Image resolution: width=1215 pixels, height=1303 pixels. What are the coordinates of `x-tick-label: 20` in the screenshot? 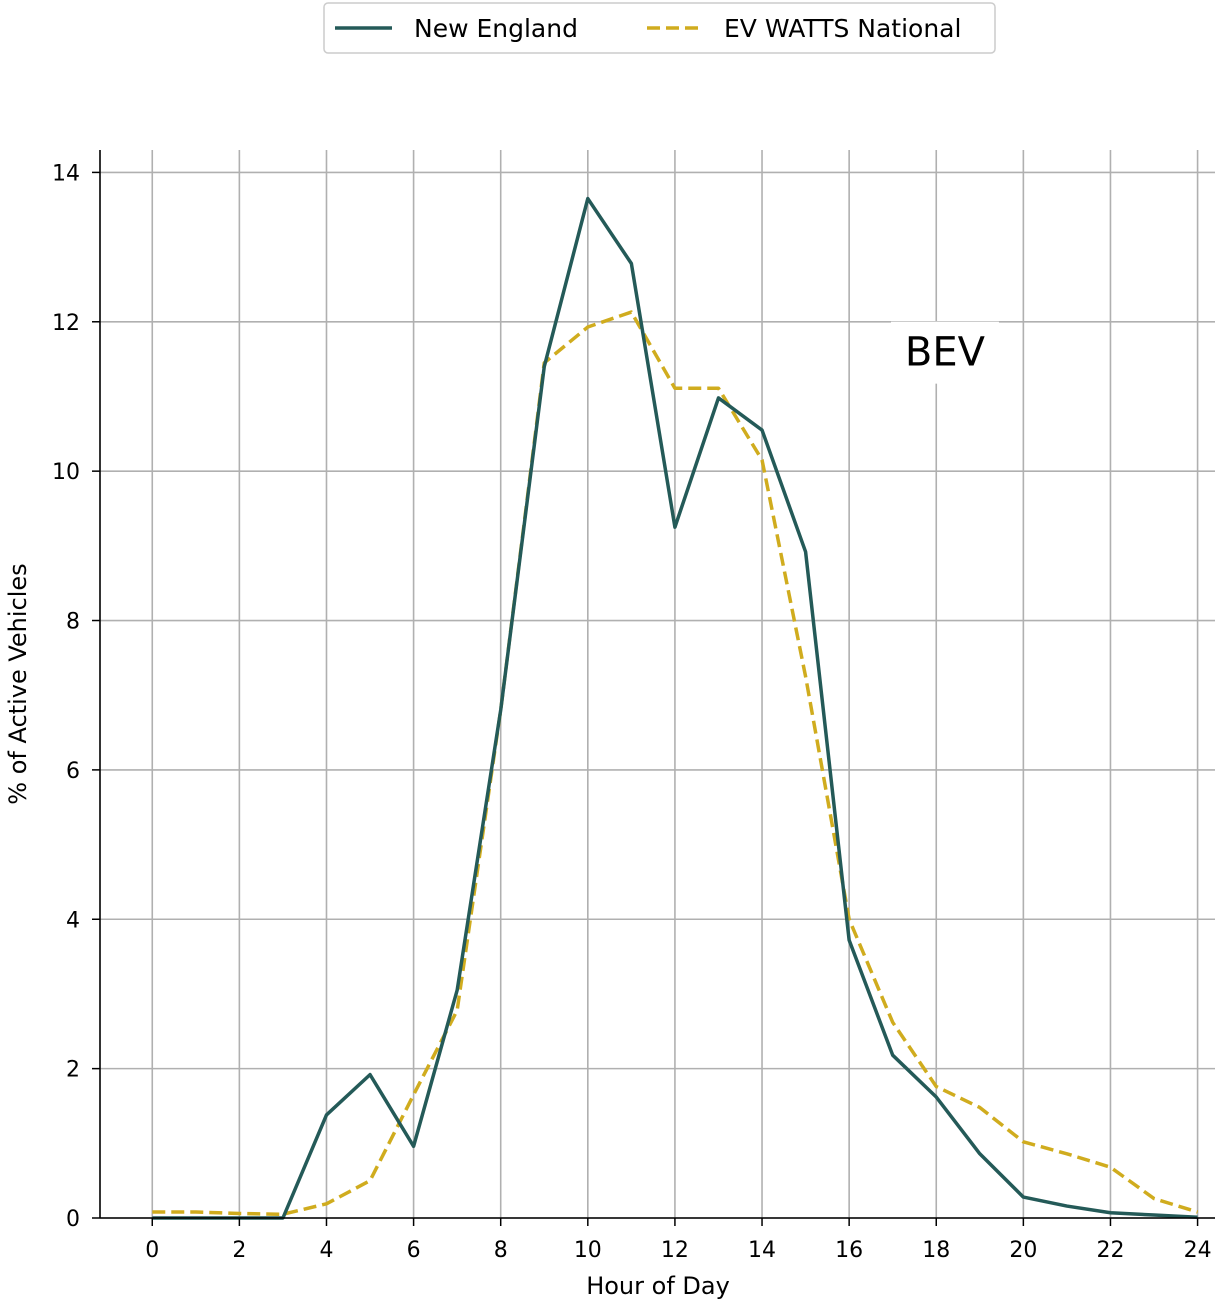 It's located at (1023, 1250).